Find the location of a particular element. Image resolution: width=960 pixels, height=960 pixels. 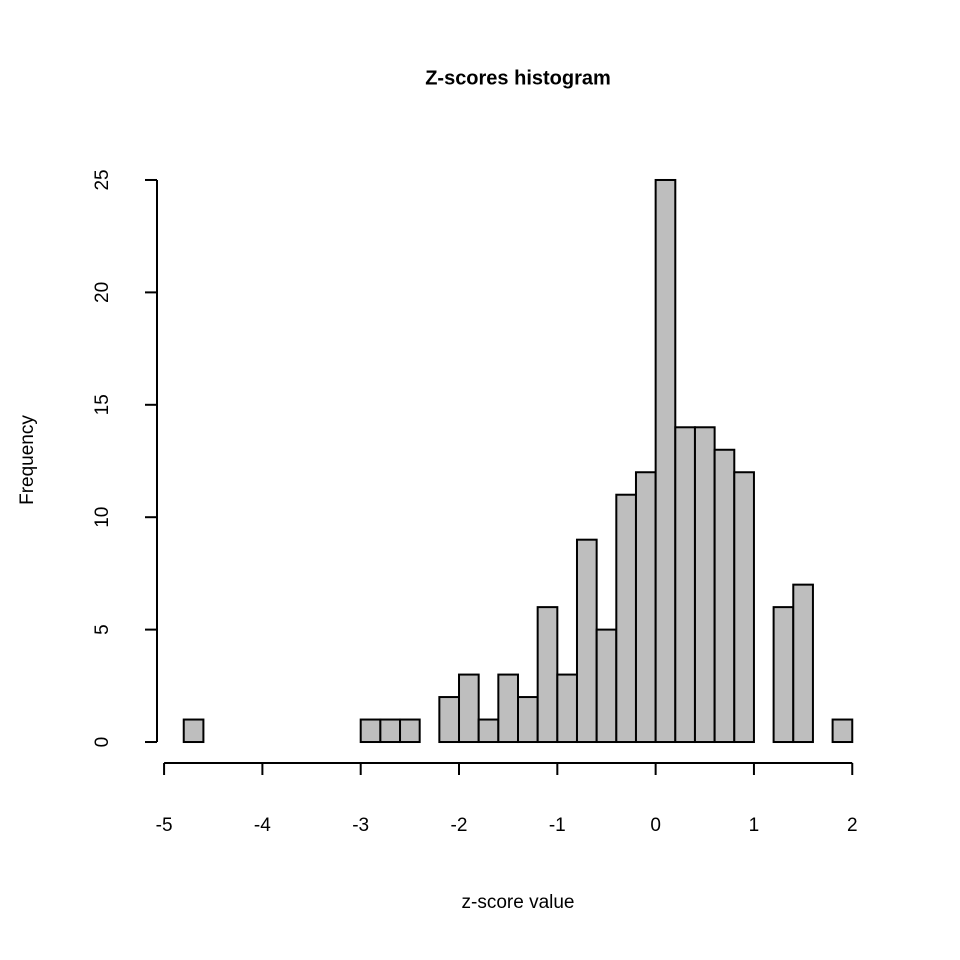

x-tick-label: -1 is located at coordinates (557, 825).